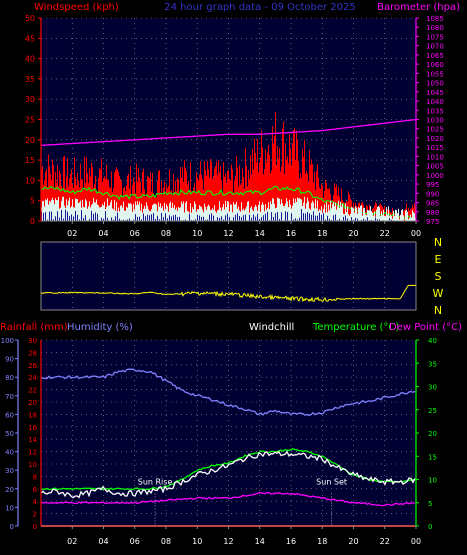  What do you see at coordinates (9, 508) in the screenshot?
I see `humidity-tick-label: 10` at bounding box center [9, 508].